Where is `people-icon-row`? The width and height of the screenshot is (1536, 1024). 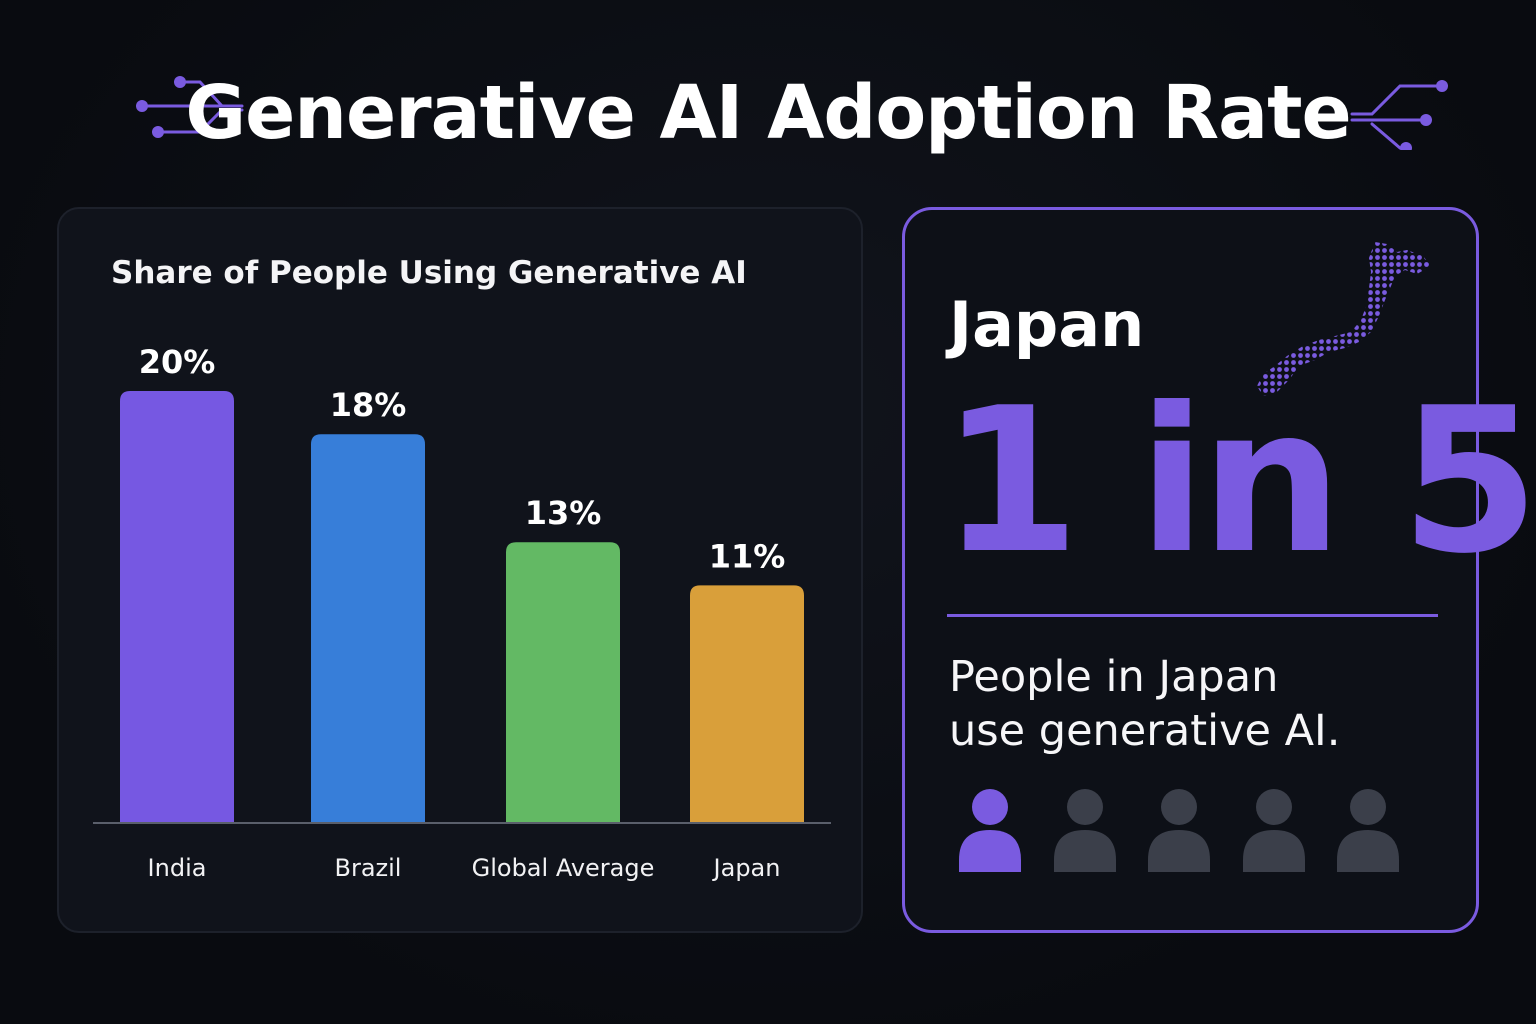 people-icon-row is located at coordinates (1187, 833).